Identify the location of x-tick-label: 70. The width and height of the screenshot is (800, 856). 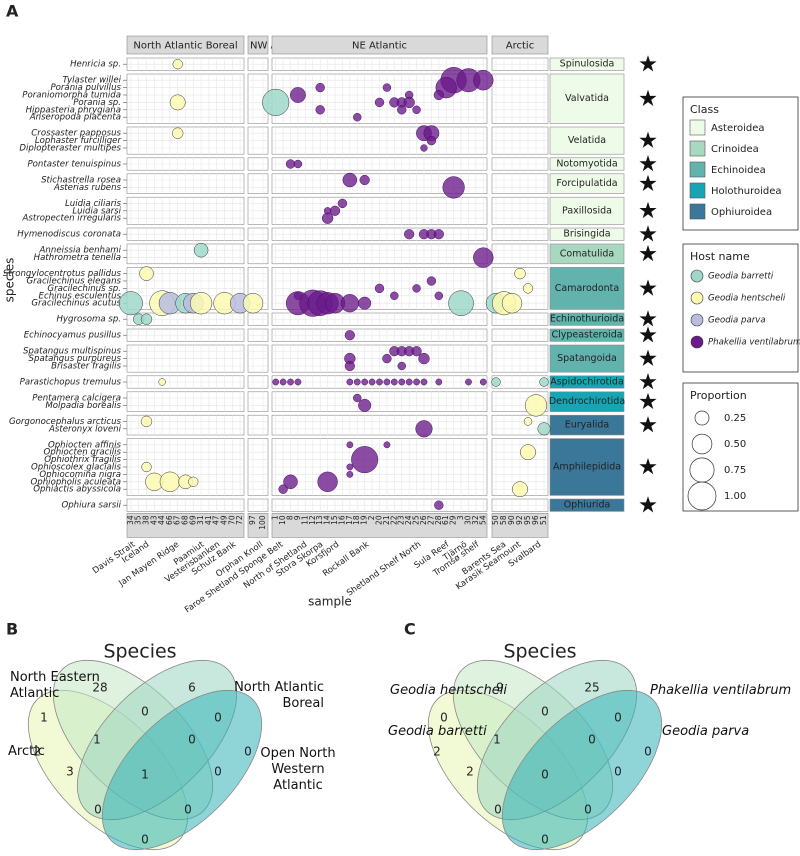
(231, 520).